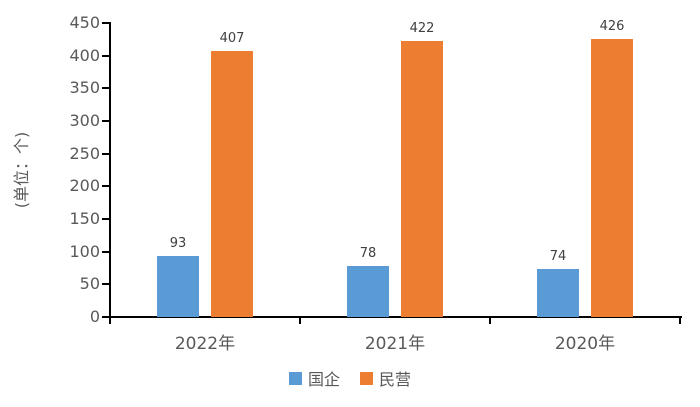 Image resolution: width=700 pixels, height=407 pixels. What do you see at coordinates (84, 186) in the screenshot?
I see `y-tick-label: 200` at bounding box center [84, 186].